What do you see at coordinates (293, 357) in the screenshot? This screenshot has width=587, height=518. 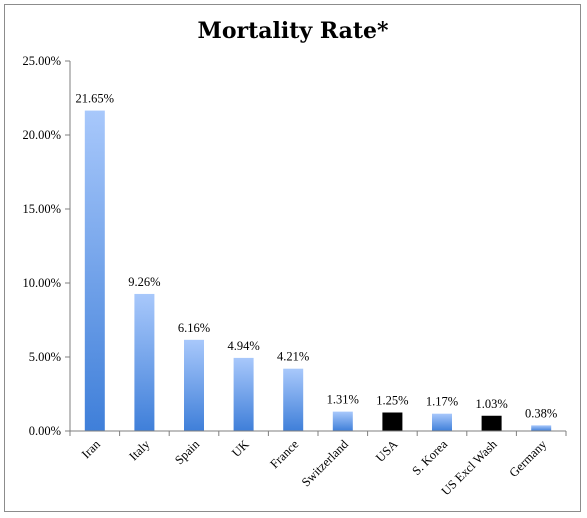 I see `data-label: 4.21%` at bounding box center [293, 357].